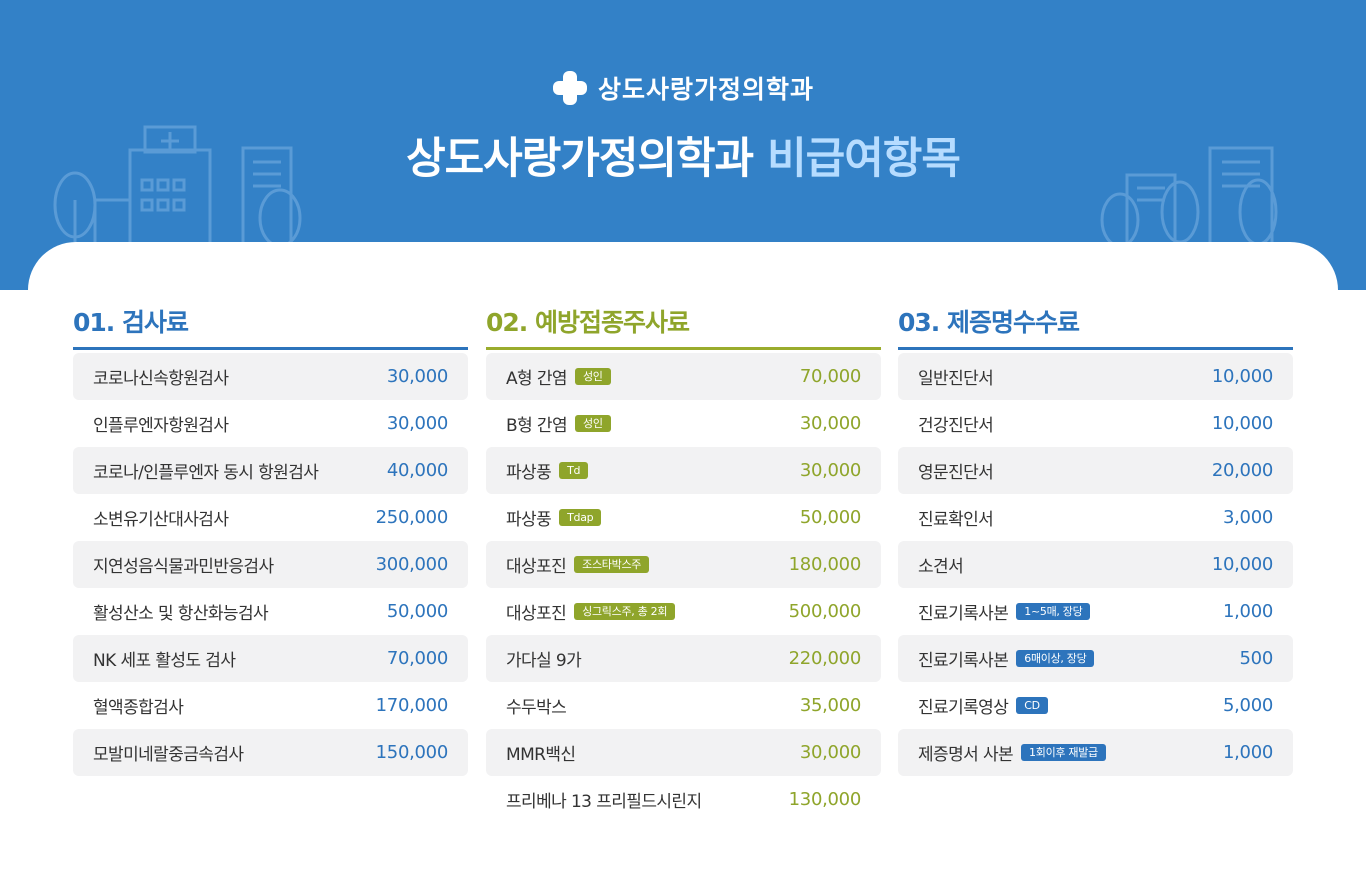  What do you see at coordinates (206, 473) in the screenshot?
I see `item-name: 코로나/인플루엔자 동시 항원검사` at bounding box center [206, 473].